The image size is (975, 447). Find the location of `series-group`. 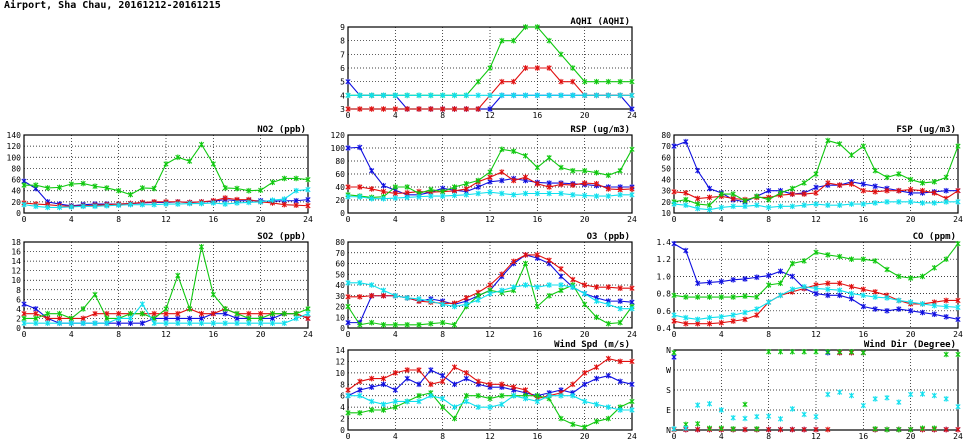

series-group is located at coordinates (816, 390).